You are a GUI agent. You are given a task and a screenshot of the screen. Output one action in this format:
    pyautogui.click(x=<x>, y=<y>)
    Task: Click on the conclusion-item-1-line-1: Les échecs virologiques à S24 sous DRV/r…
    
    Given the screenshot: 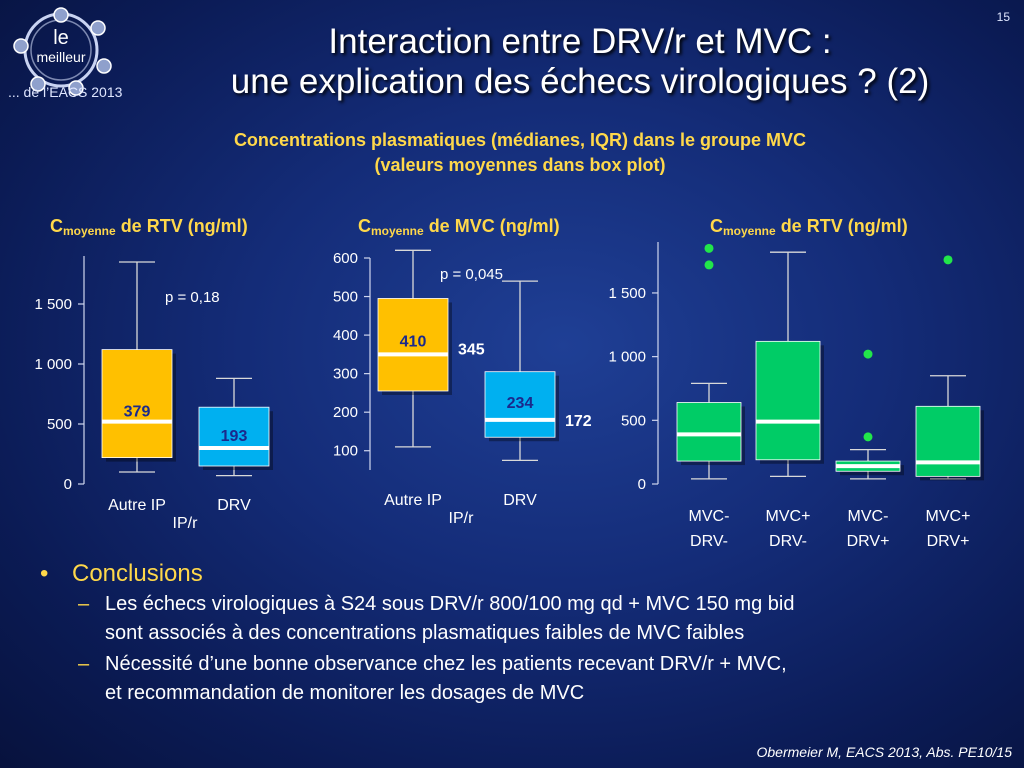 What is the action you would take?
    pyautogui.click(x=450, y=604)
    